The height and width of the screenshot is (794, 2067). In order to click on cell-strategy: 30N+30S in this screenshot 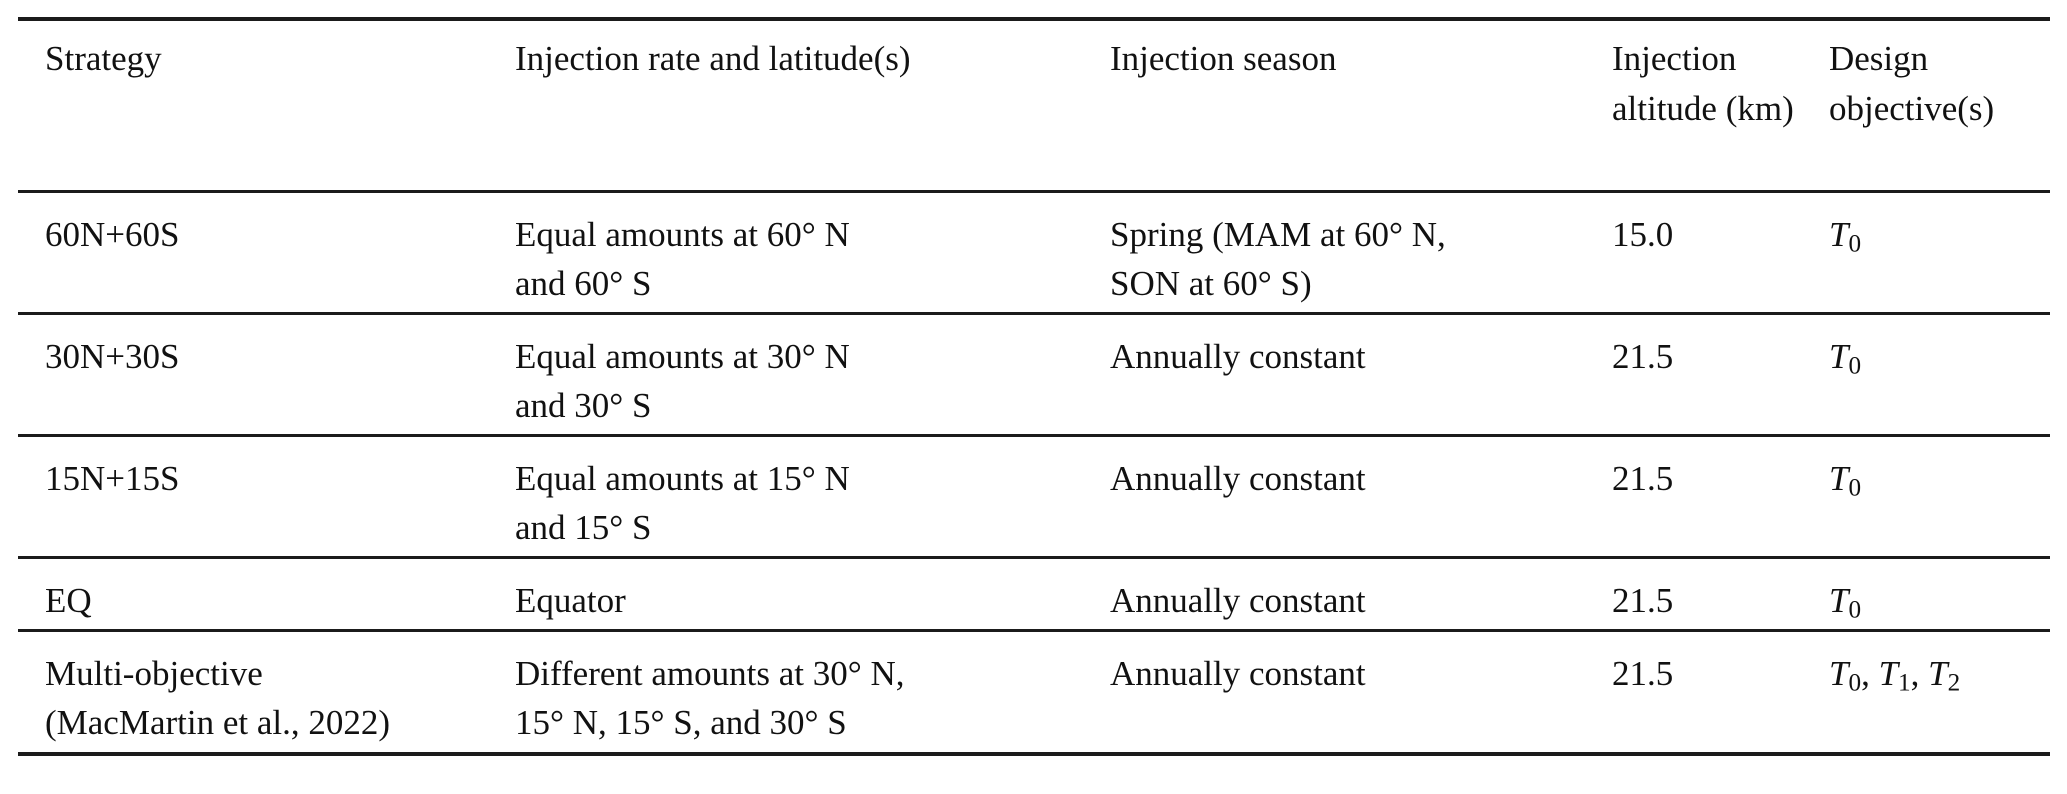, I will do `click(112, 356)`.